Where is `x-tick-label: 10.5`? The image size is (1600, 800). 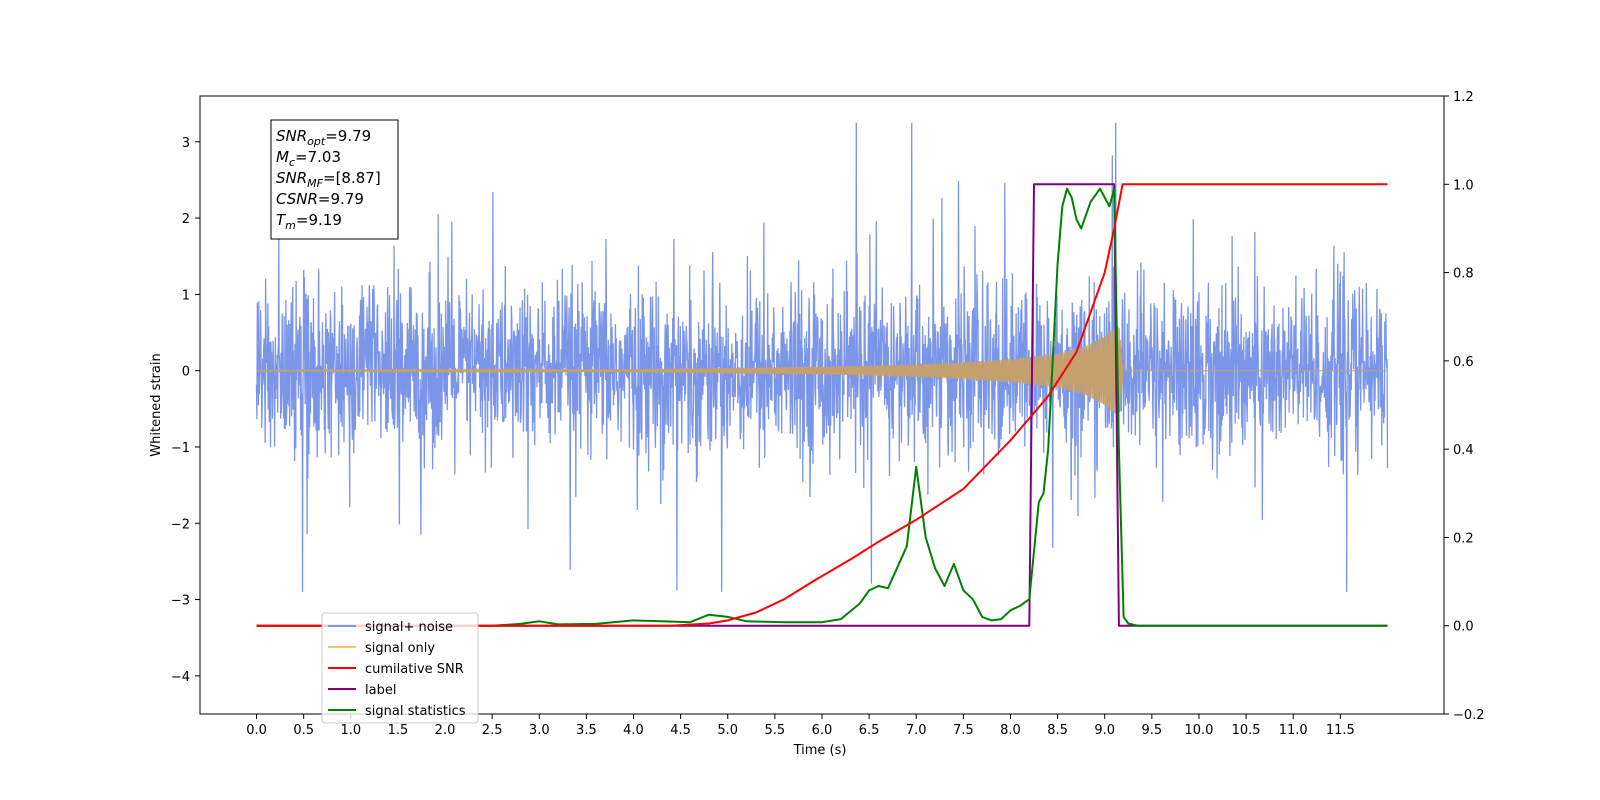 x-tick-label: 10.5 is located at coordinates (1246, 730).